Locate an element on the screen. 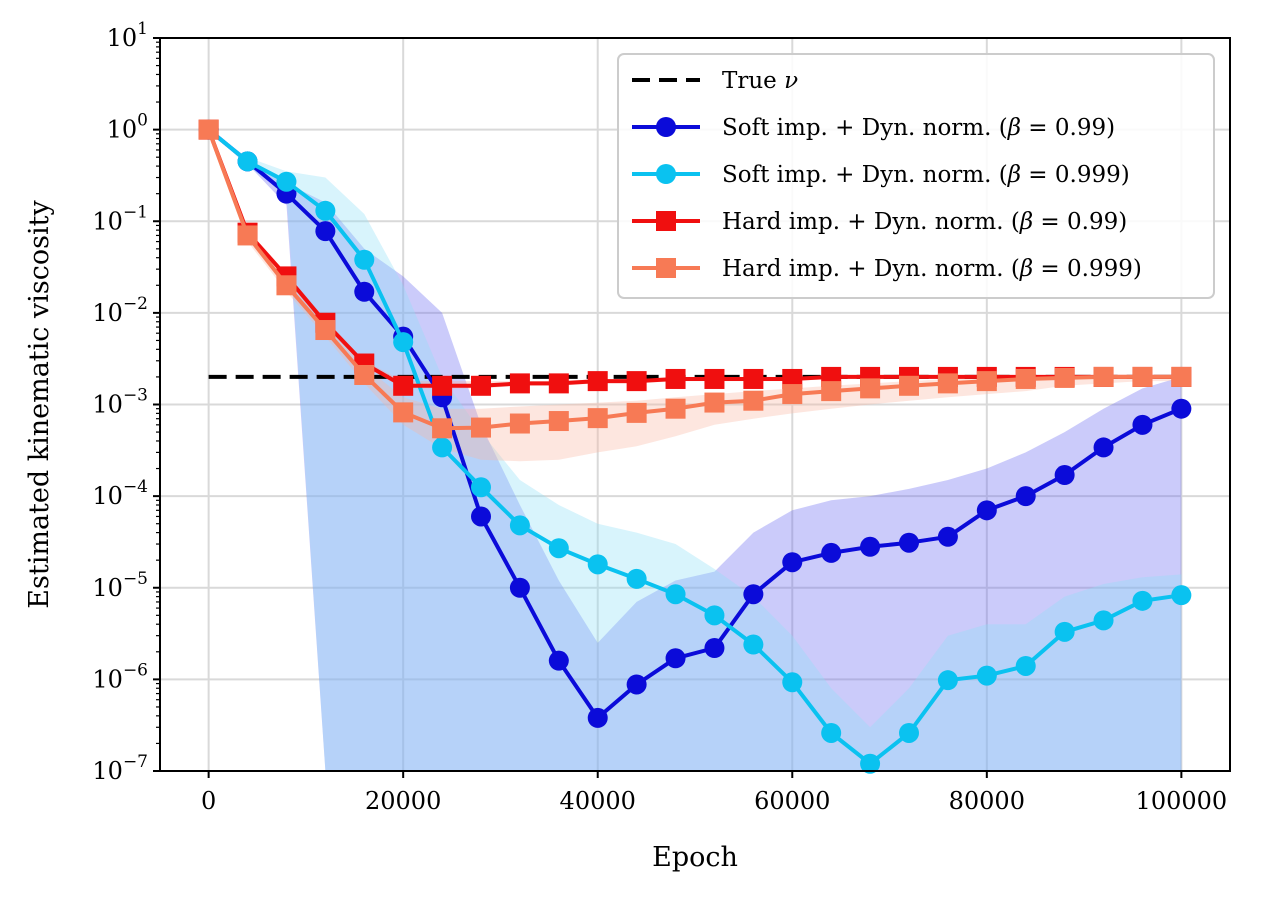  x-tick-label: 60000 is located at coordinates (792, 801).